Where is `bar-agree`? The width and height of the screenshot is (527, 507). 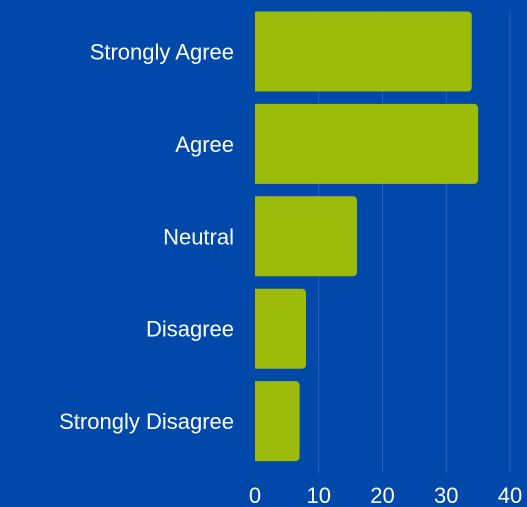 bar-agree is located at coordinates (365, 143).